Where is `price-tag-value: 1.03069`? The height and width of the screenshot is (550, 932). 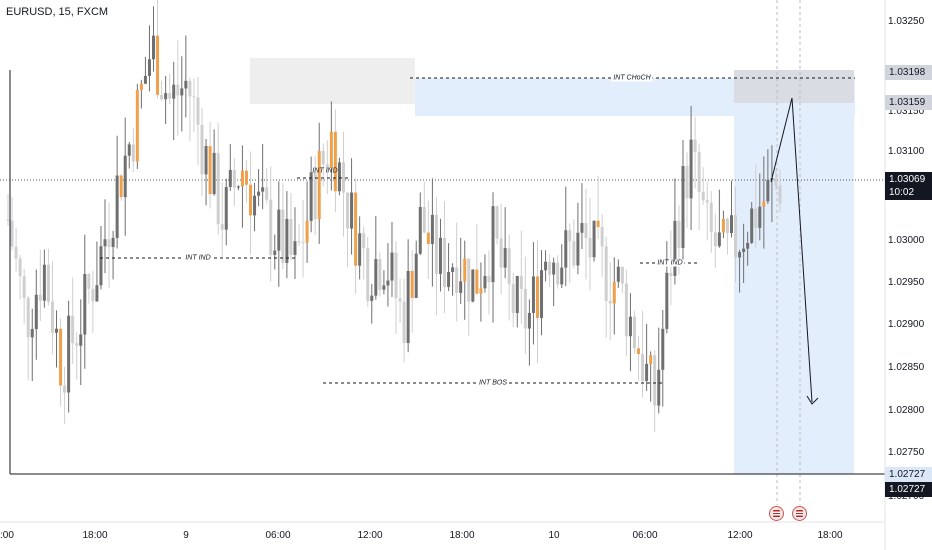
price-tag-value: 1.03069 is located at coordinates (907, 179).